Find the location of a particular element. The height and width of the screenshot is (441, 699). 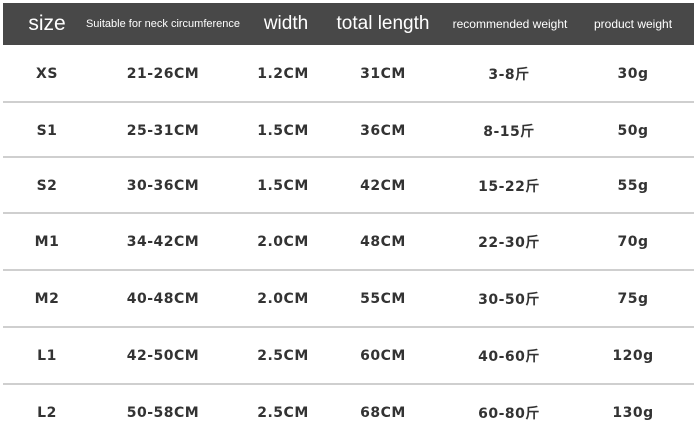

cell-product-weight: 75g is located at coordinates (633, 298).